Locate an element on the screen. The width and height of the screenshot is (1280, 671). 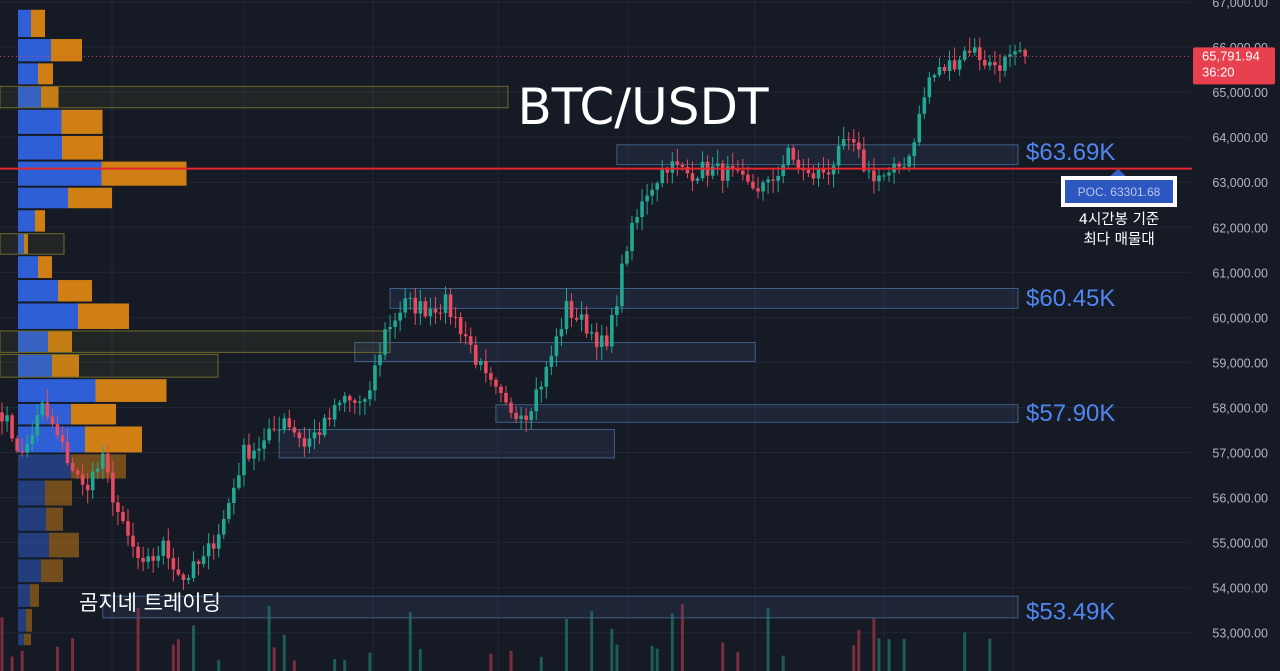
key-level-label: $57.90K is located at coordinates (1070, 413).